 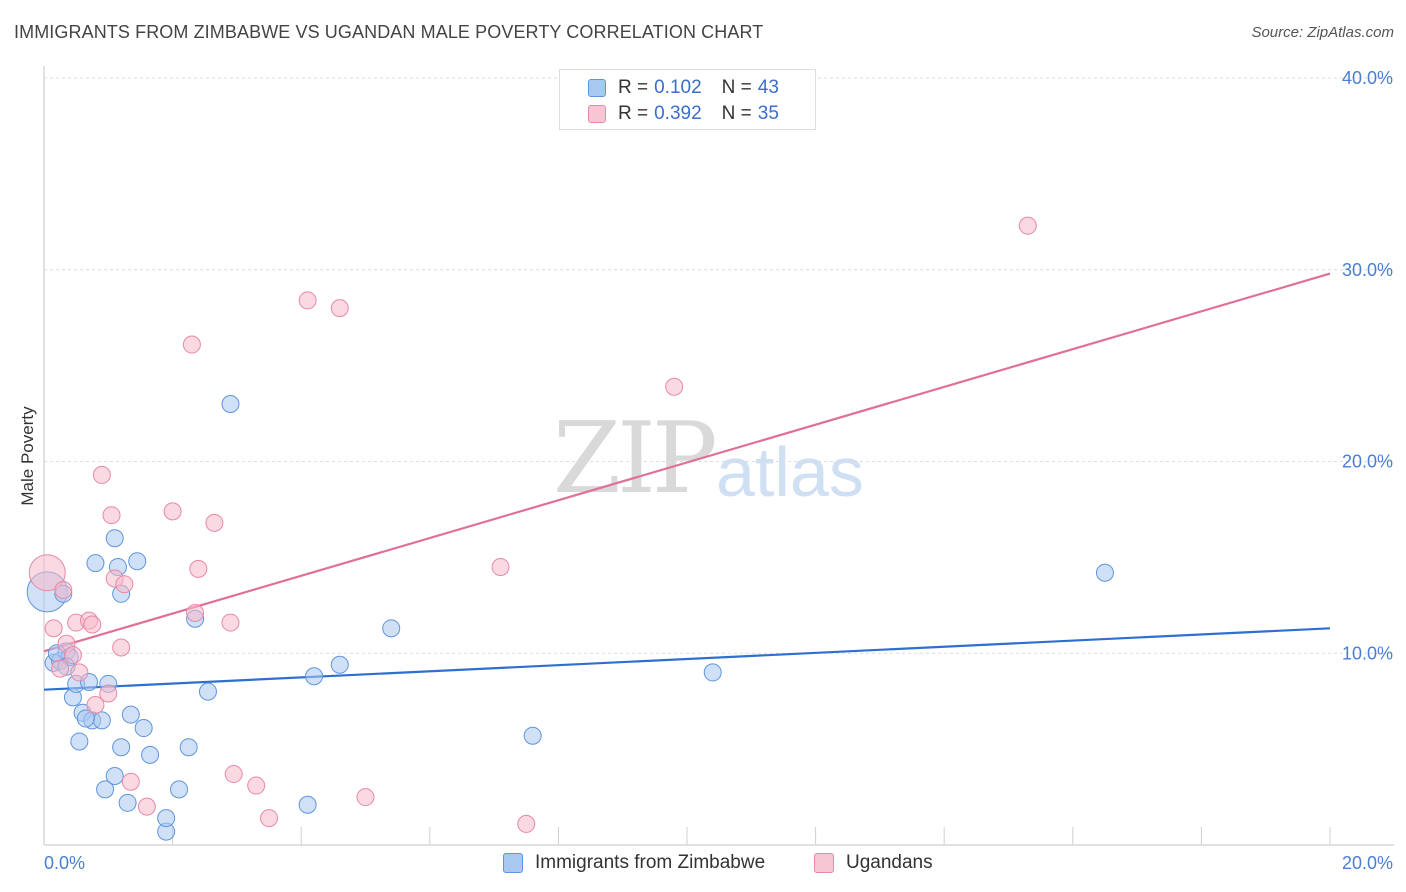 I want to click on source-label: Source: ZipAtlas.com, so click(x=1322, y=32).